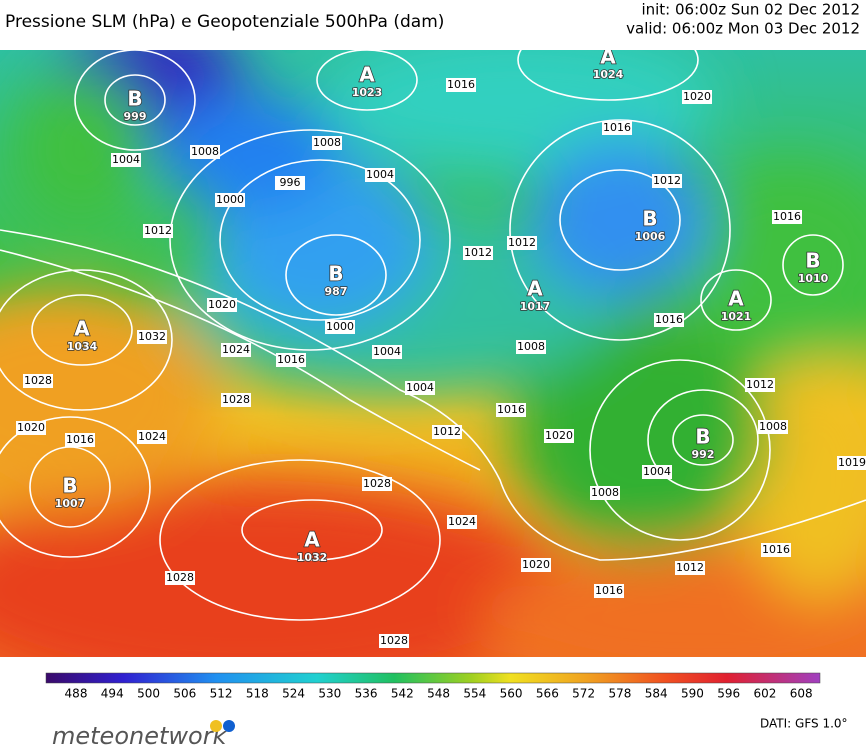 The width and height of the screenshot is (866, 747). What do you see at coordinates (743, 29) in the screenshot?
I see `valid-time: valid: 06:00z Mon 03 Dec 2012` at bounding box center [743, 29].